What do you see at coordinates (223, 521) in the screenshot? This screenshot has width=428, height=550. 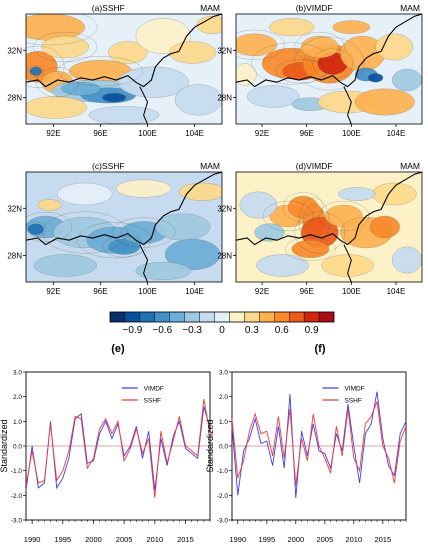 I see `chart-y-tick-label: -3.0` at bounding box center [223, 521].